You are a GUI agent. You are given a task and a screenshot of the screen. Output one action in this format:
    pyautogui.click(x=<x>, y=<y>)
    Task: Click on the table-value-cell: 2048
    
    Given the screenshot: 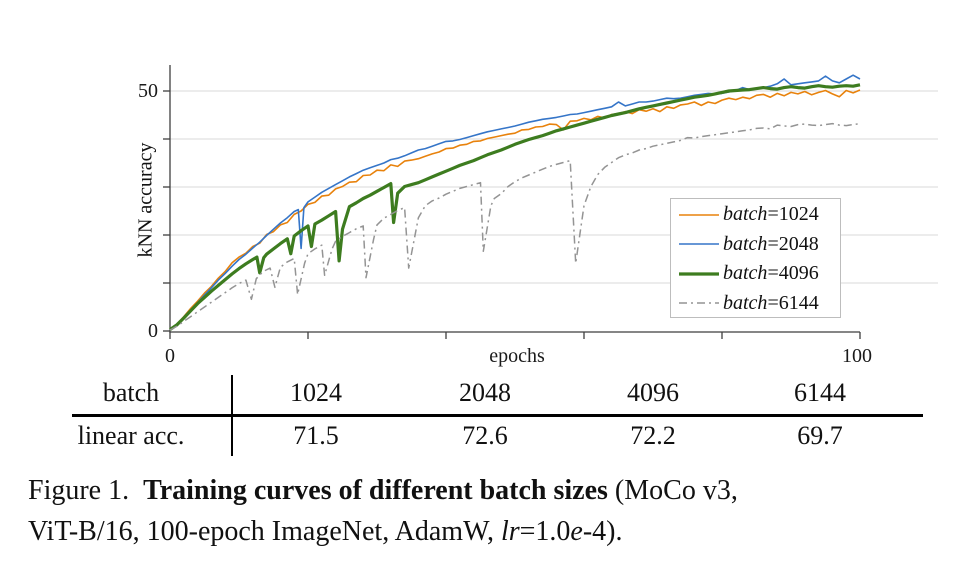 What is the action you would take?
    pyautogui.click(x=485, y=392)
    